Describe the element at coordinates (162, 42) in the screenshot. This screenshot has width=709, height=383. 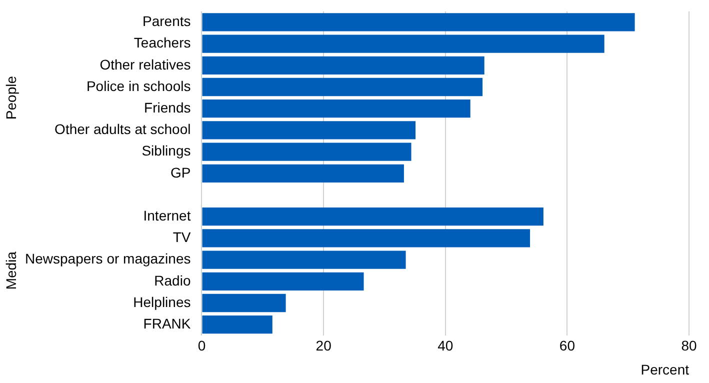
I see `y-tick-label: Teachers` at that location.